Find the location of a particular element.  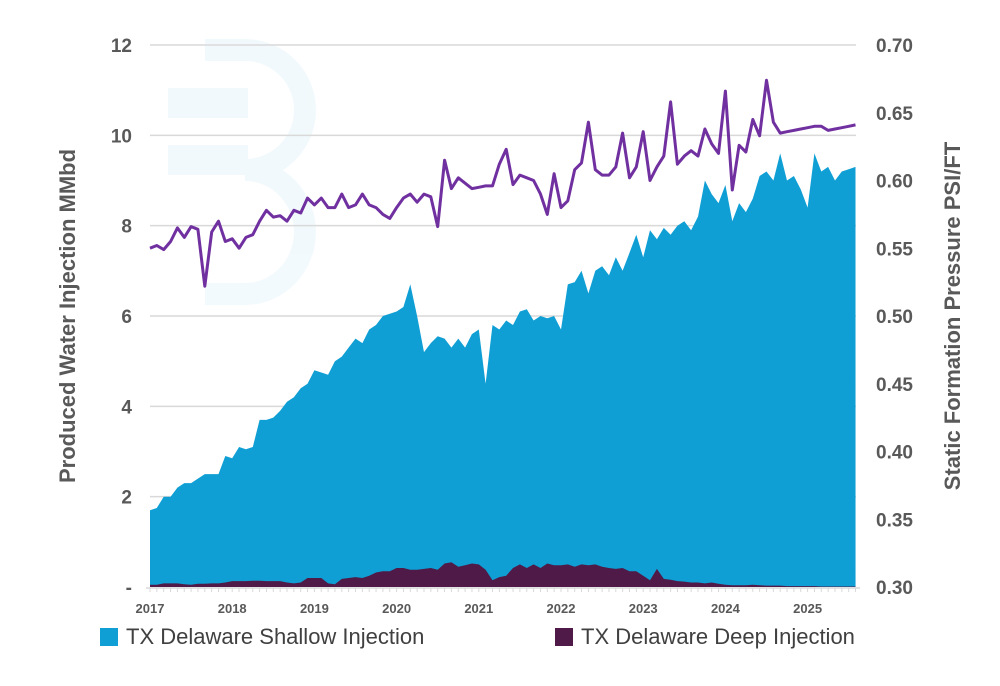

y-right-tick-label: 0.65 is located at coordinates (894, 114).